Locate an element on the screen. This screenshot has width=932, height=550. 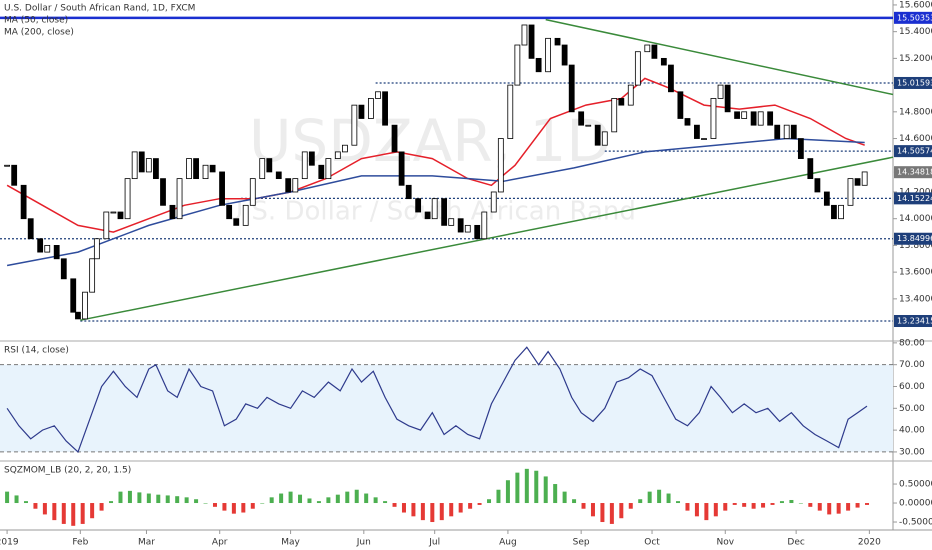
trendline is located at coordinates (719, 57).